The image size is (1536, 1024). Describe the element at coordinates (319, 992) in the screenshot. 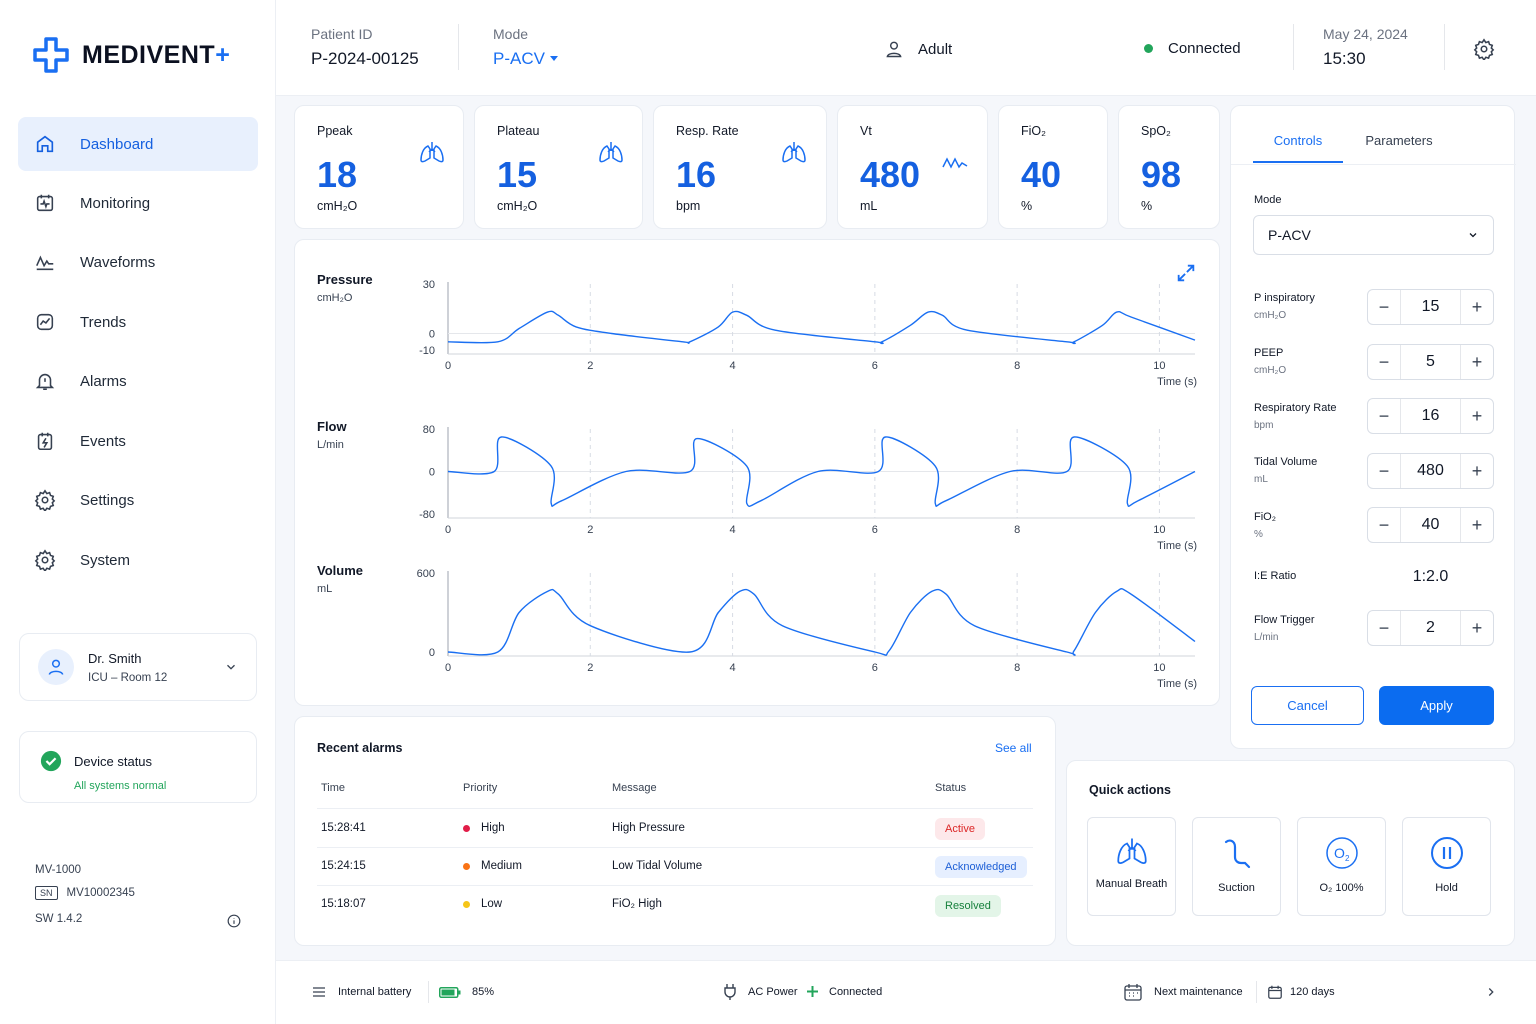

I see `battery-menu-icon` at that location.